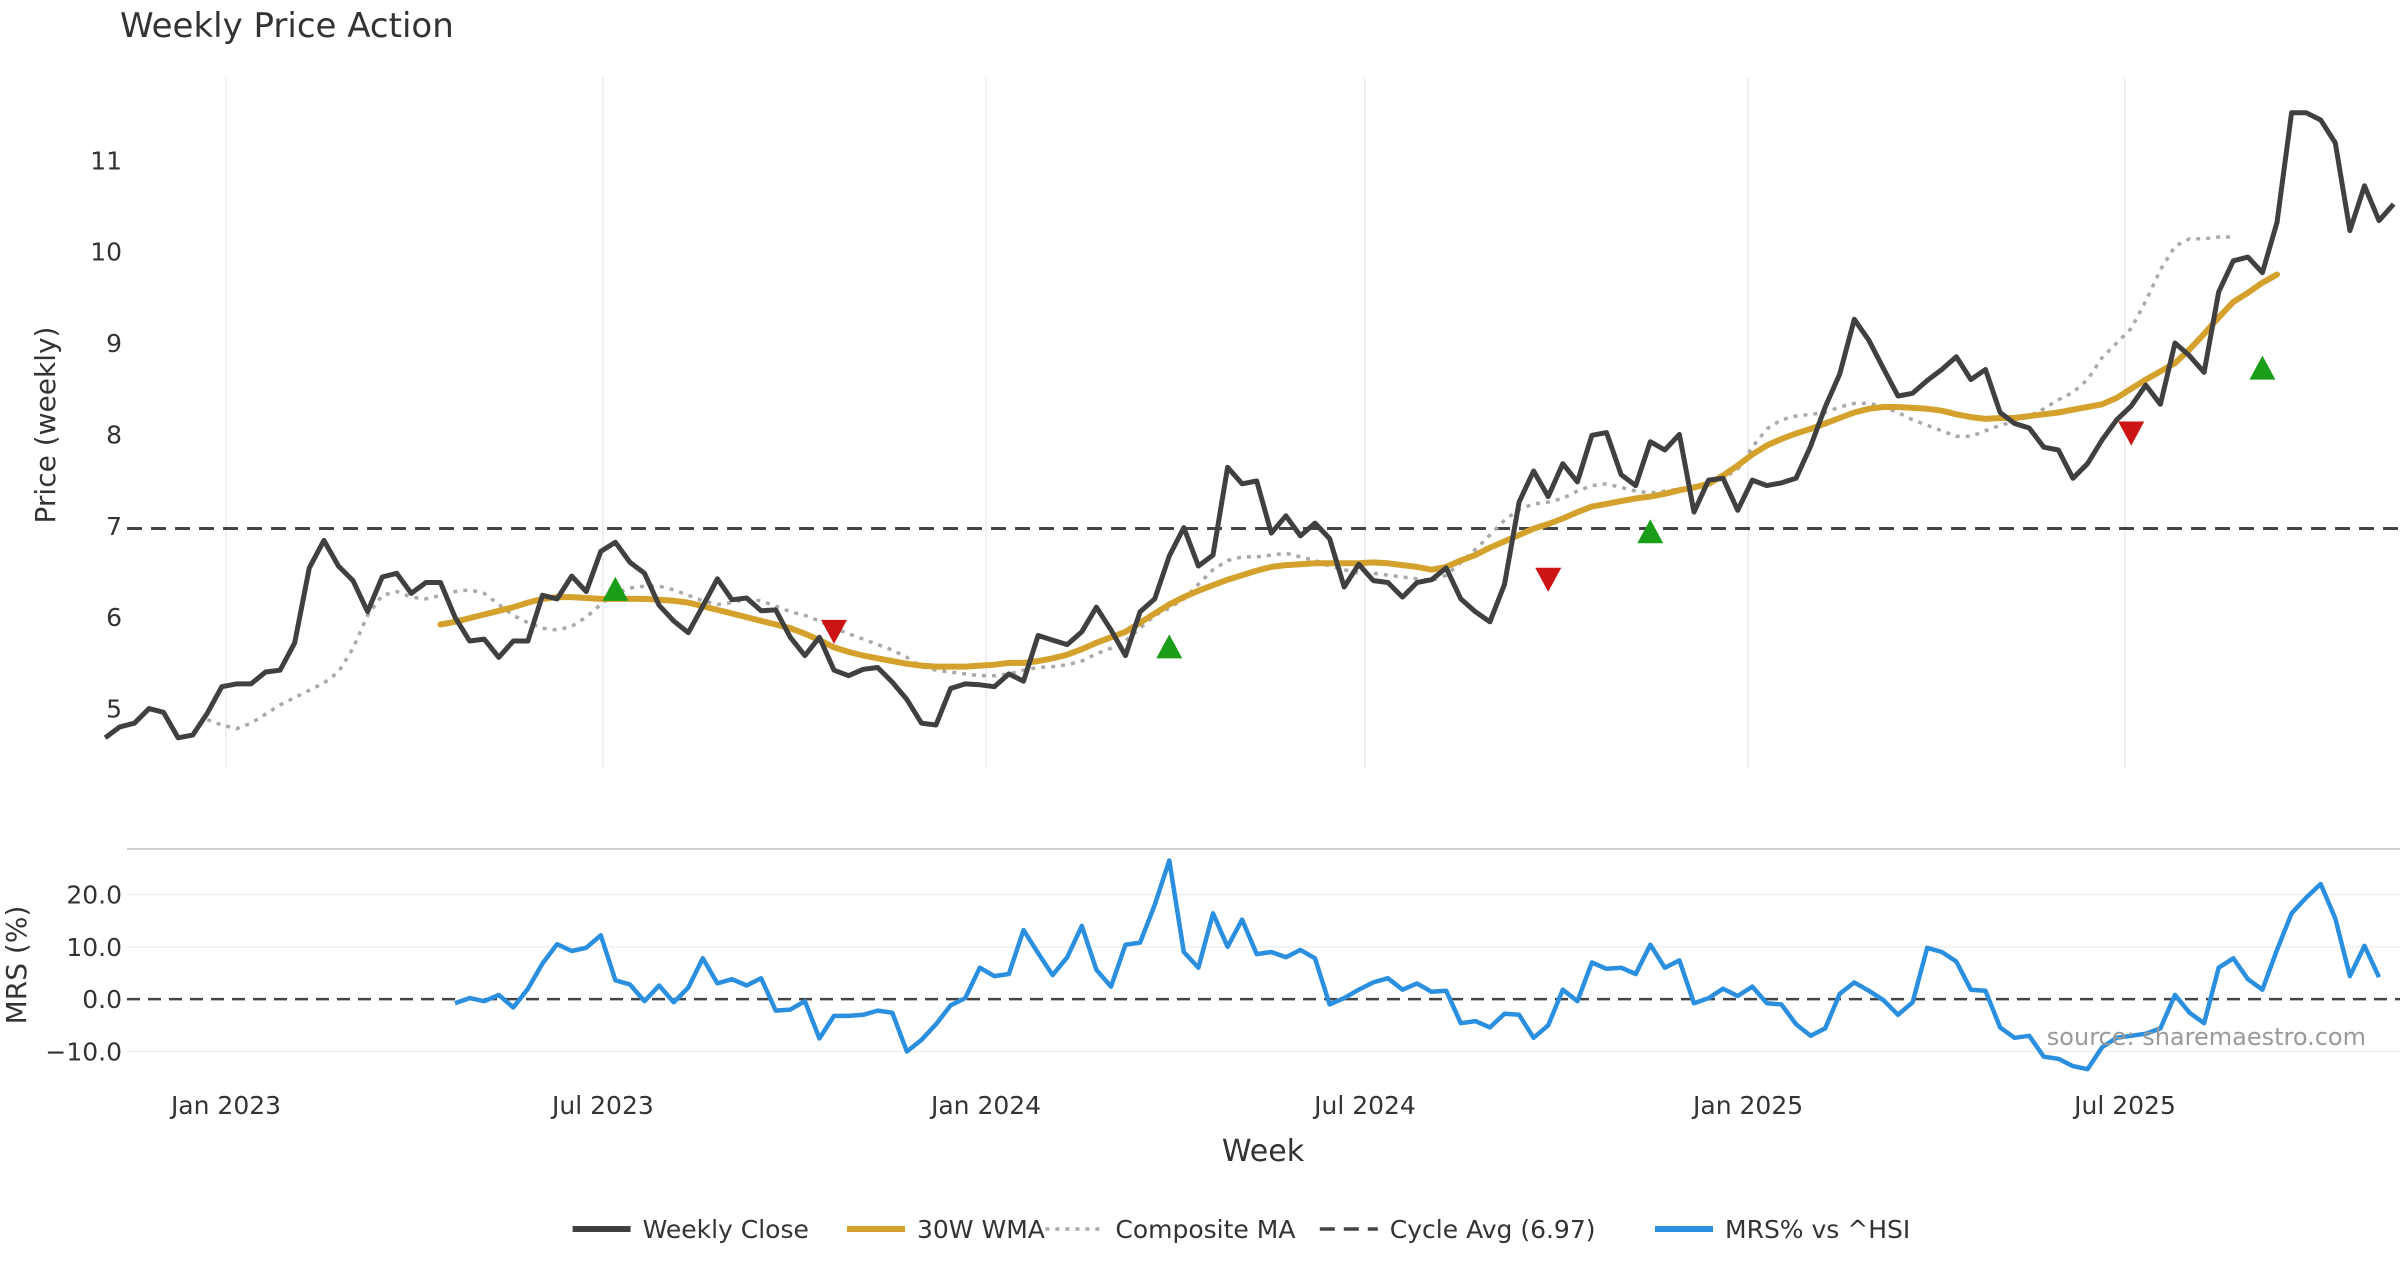 The width and height of the screenshot is (2400, 1264). I want to click on price-y-tick-label: 5, so click(114, 709).